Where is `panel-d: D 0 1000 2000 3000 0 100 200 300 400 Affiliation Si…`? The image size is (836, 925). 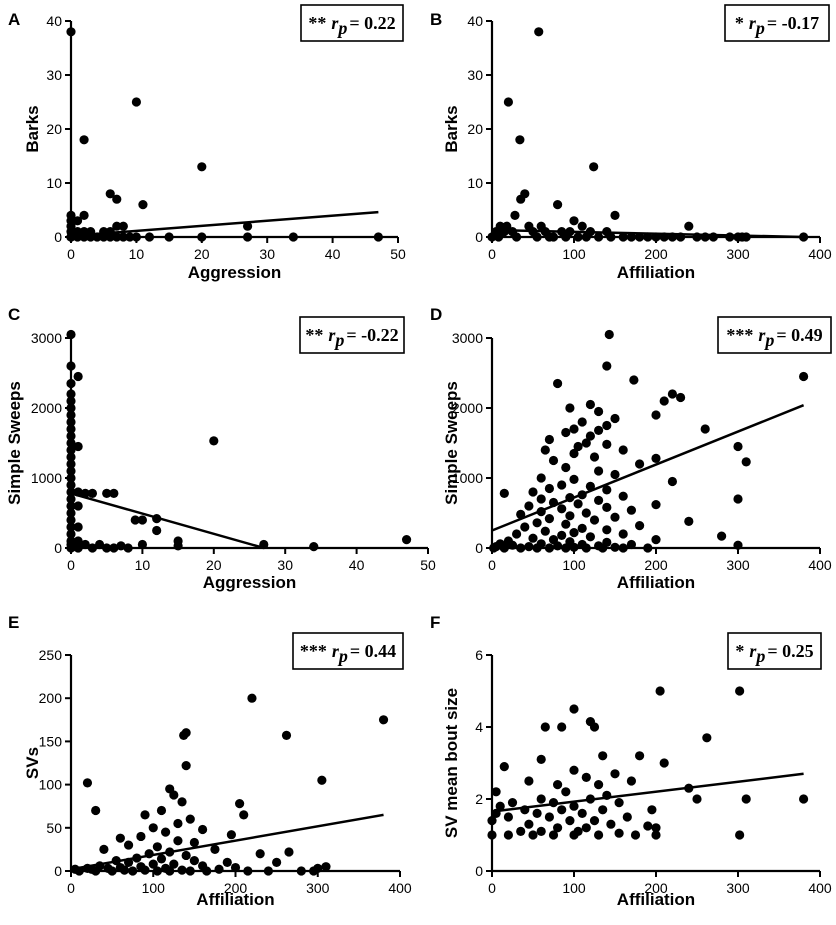
panel-d: D 0 1000 2000 3000 0 100 200 300 400 Affiliation Si… is located at coordinates (631, 448).